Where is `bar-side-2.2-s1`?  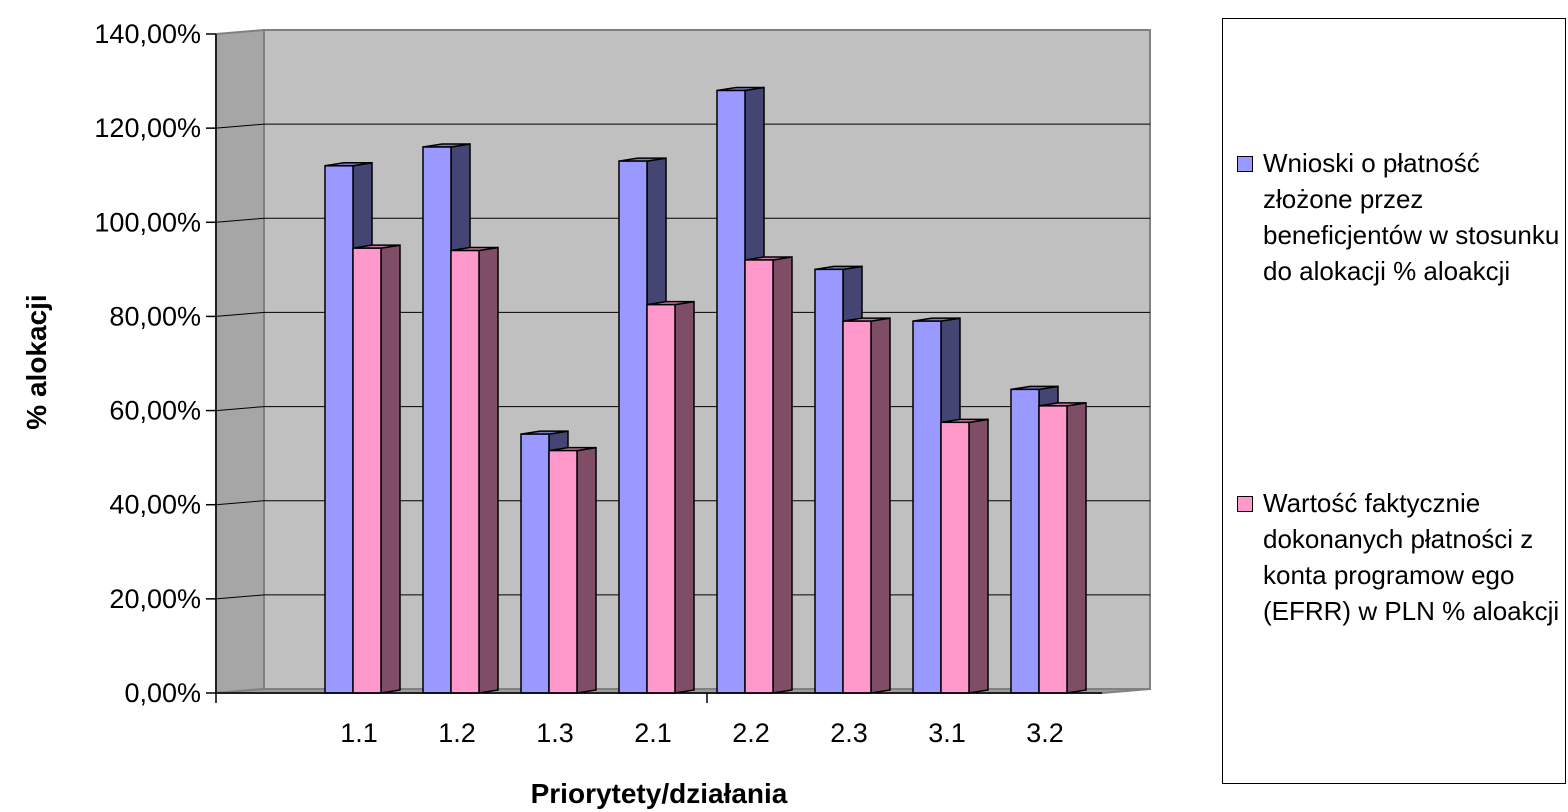 bar-side-2.2-s1 is located at coordinates (782, 475).